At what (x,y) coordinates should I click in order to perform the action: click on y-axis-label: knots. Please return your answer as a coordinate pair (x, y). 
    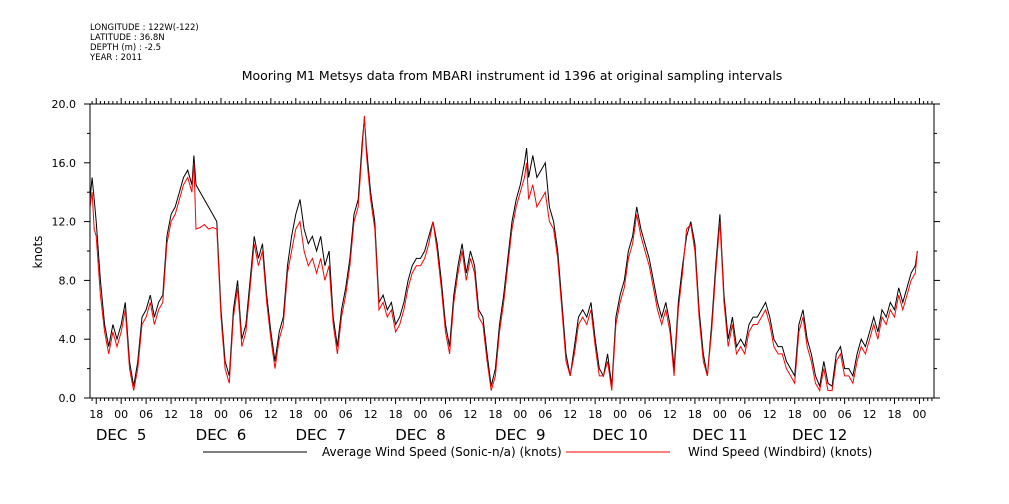
    Looking at the image, I should click on (38, 252).